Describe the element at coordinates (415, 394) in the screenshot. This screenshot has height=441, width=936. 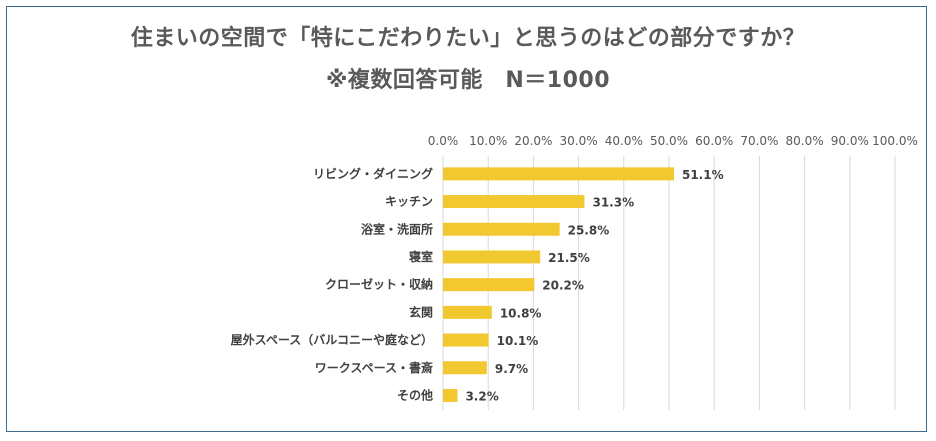
I see `category-label: その他` at that location.